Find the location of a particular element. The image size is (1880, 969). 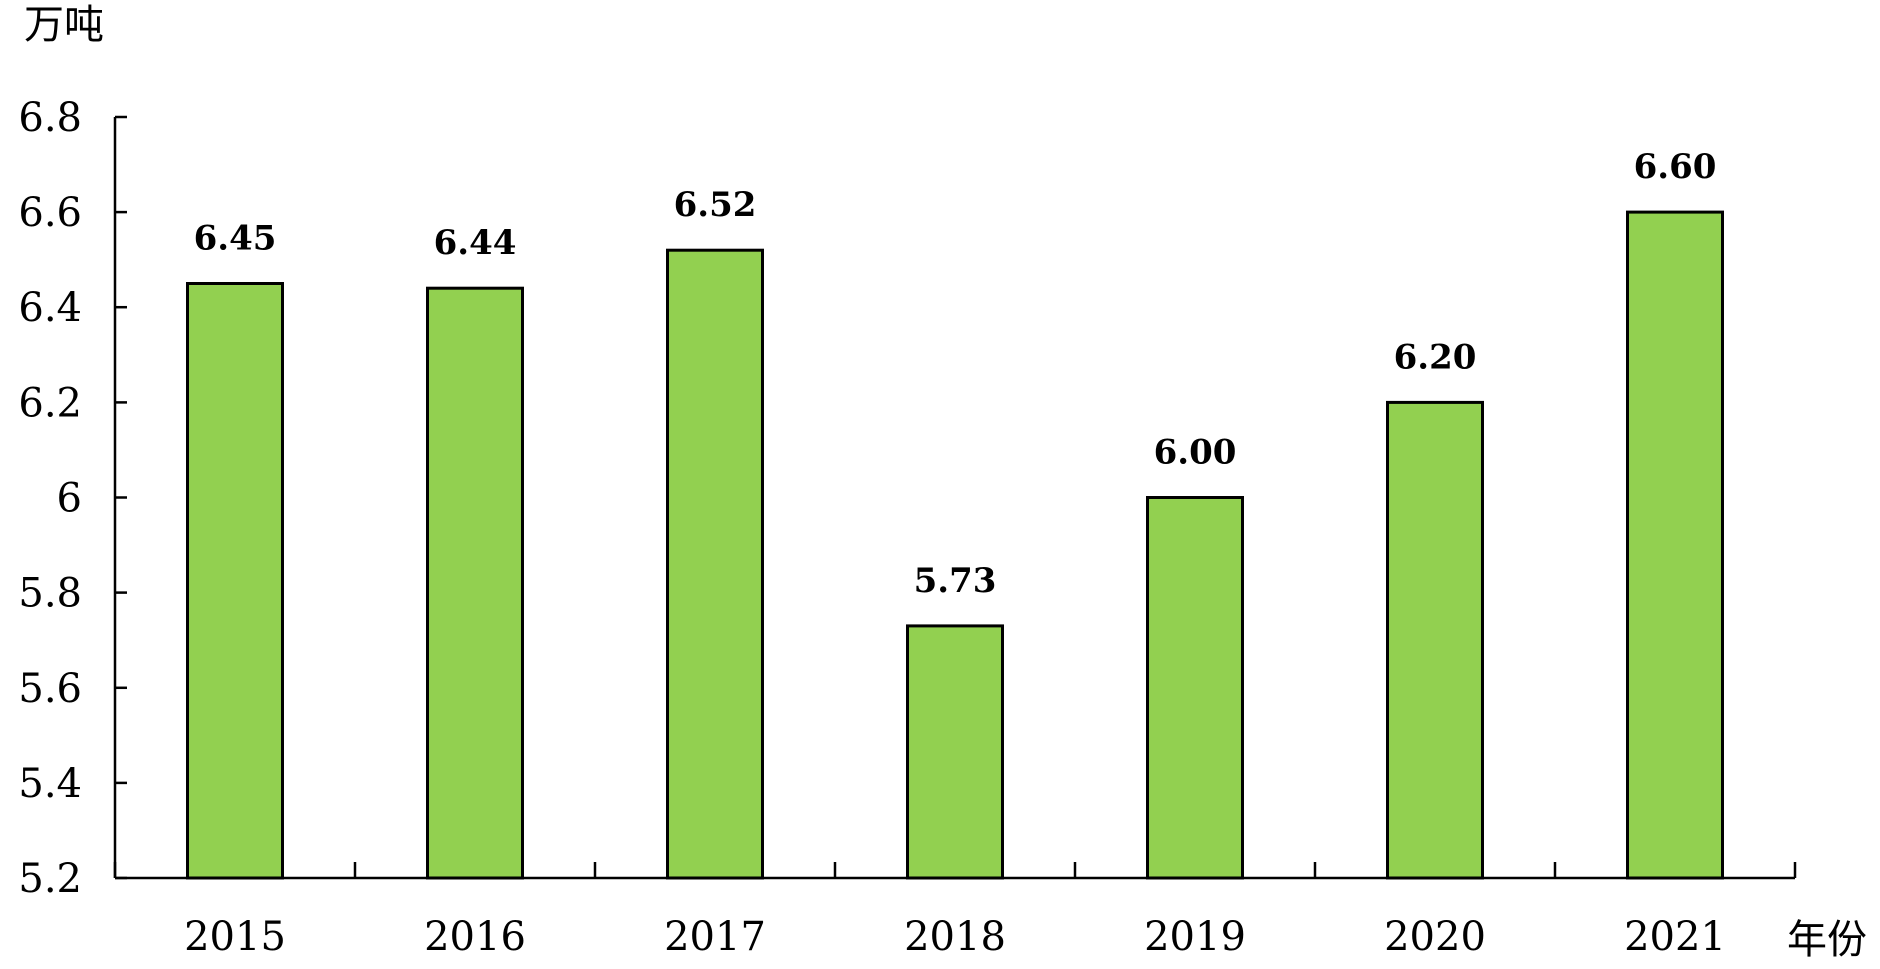

x-tick-label-2021: 2021 is located at coordinates (1675, 937).